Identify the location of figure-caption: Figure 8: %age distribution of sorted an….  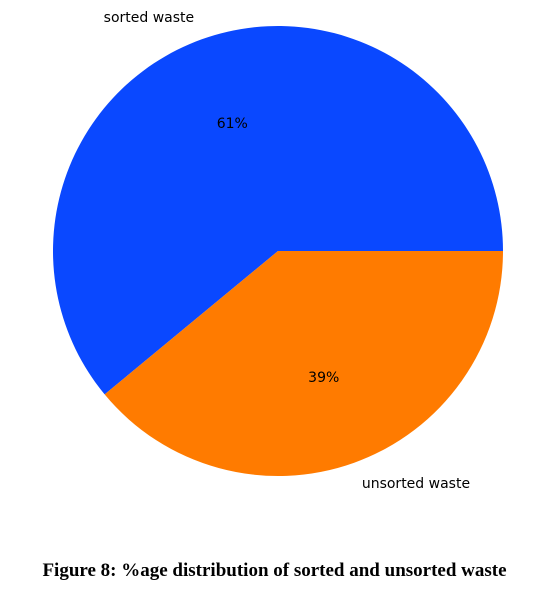
(274, 570).